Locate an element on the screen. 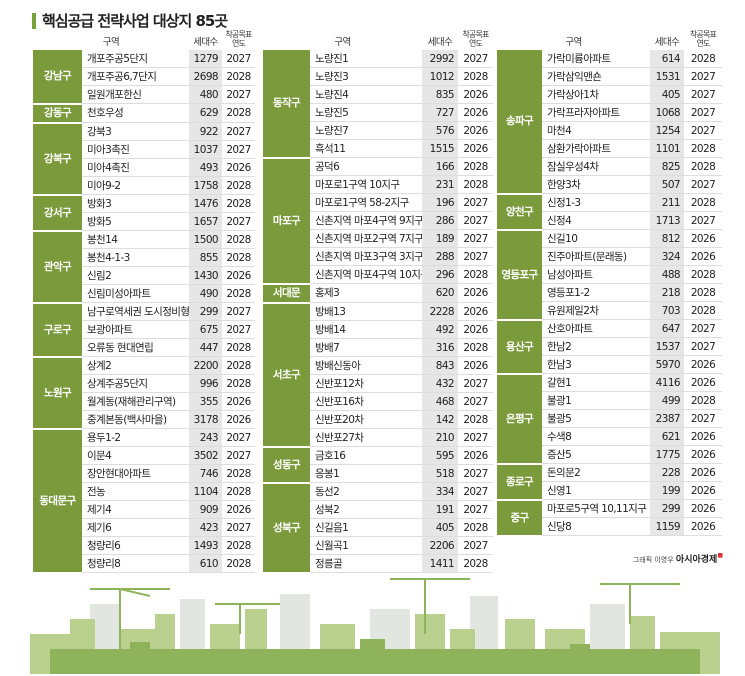 The width and height of the screenshot is (745, 676). table-row: 종로구 돈의문2 228 2026 is located at coordinates (609, 482).